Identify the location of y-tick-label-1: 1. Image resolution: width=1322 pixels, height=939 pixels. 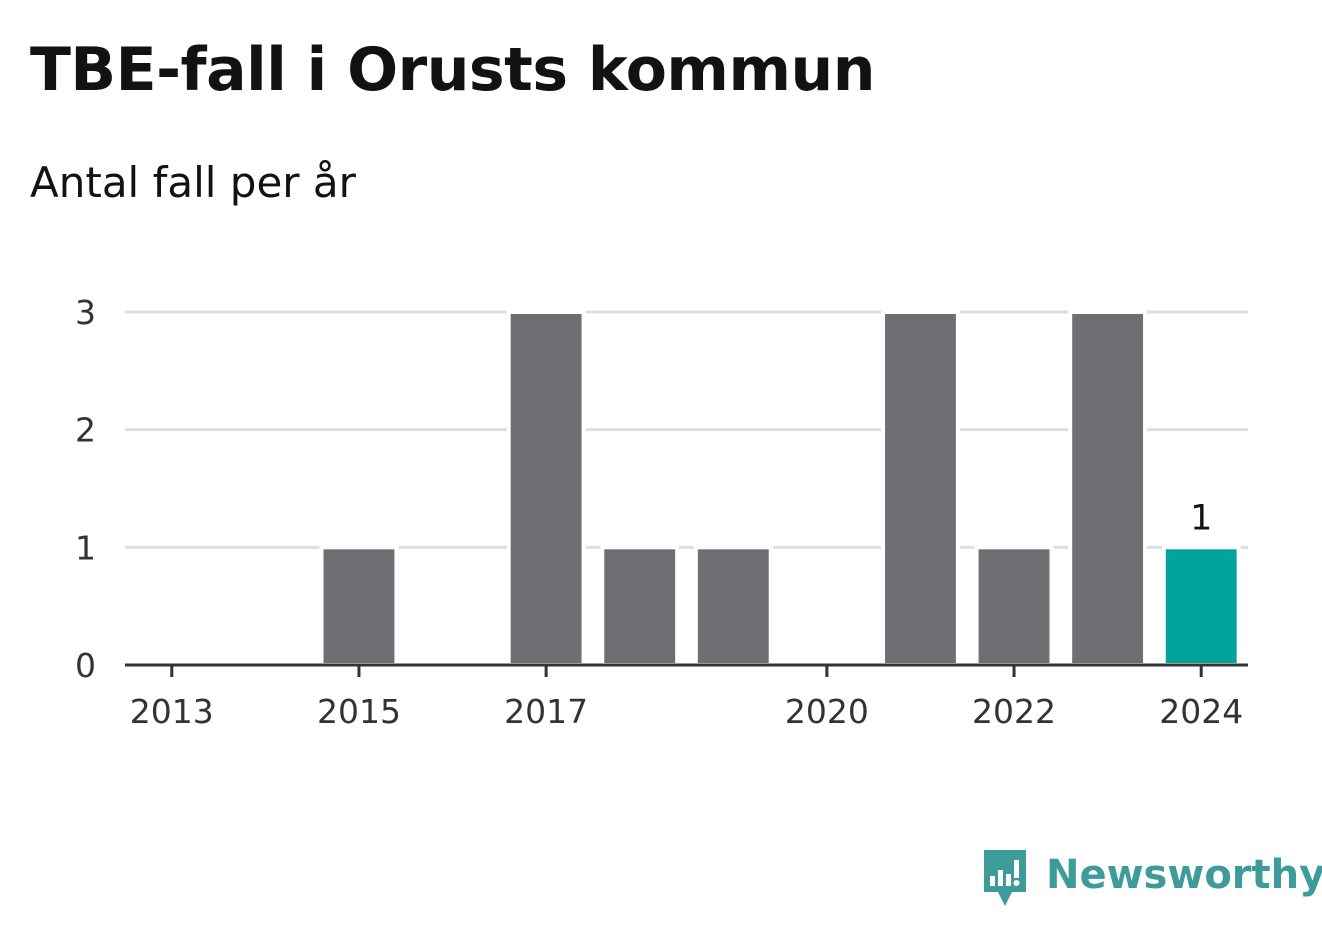
(85, 547).